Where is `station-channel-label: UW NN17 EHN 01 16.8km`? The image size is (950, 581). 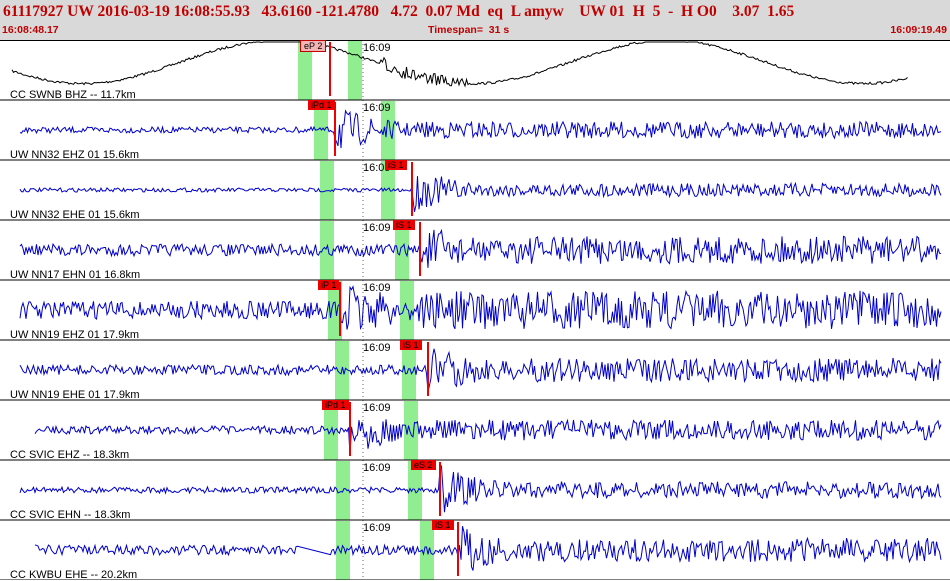
station-channel-label: UW NN17 EHN 01 16.8km is located at coordinates (75, 275).